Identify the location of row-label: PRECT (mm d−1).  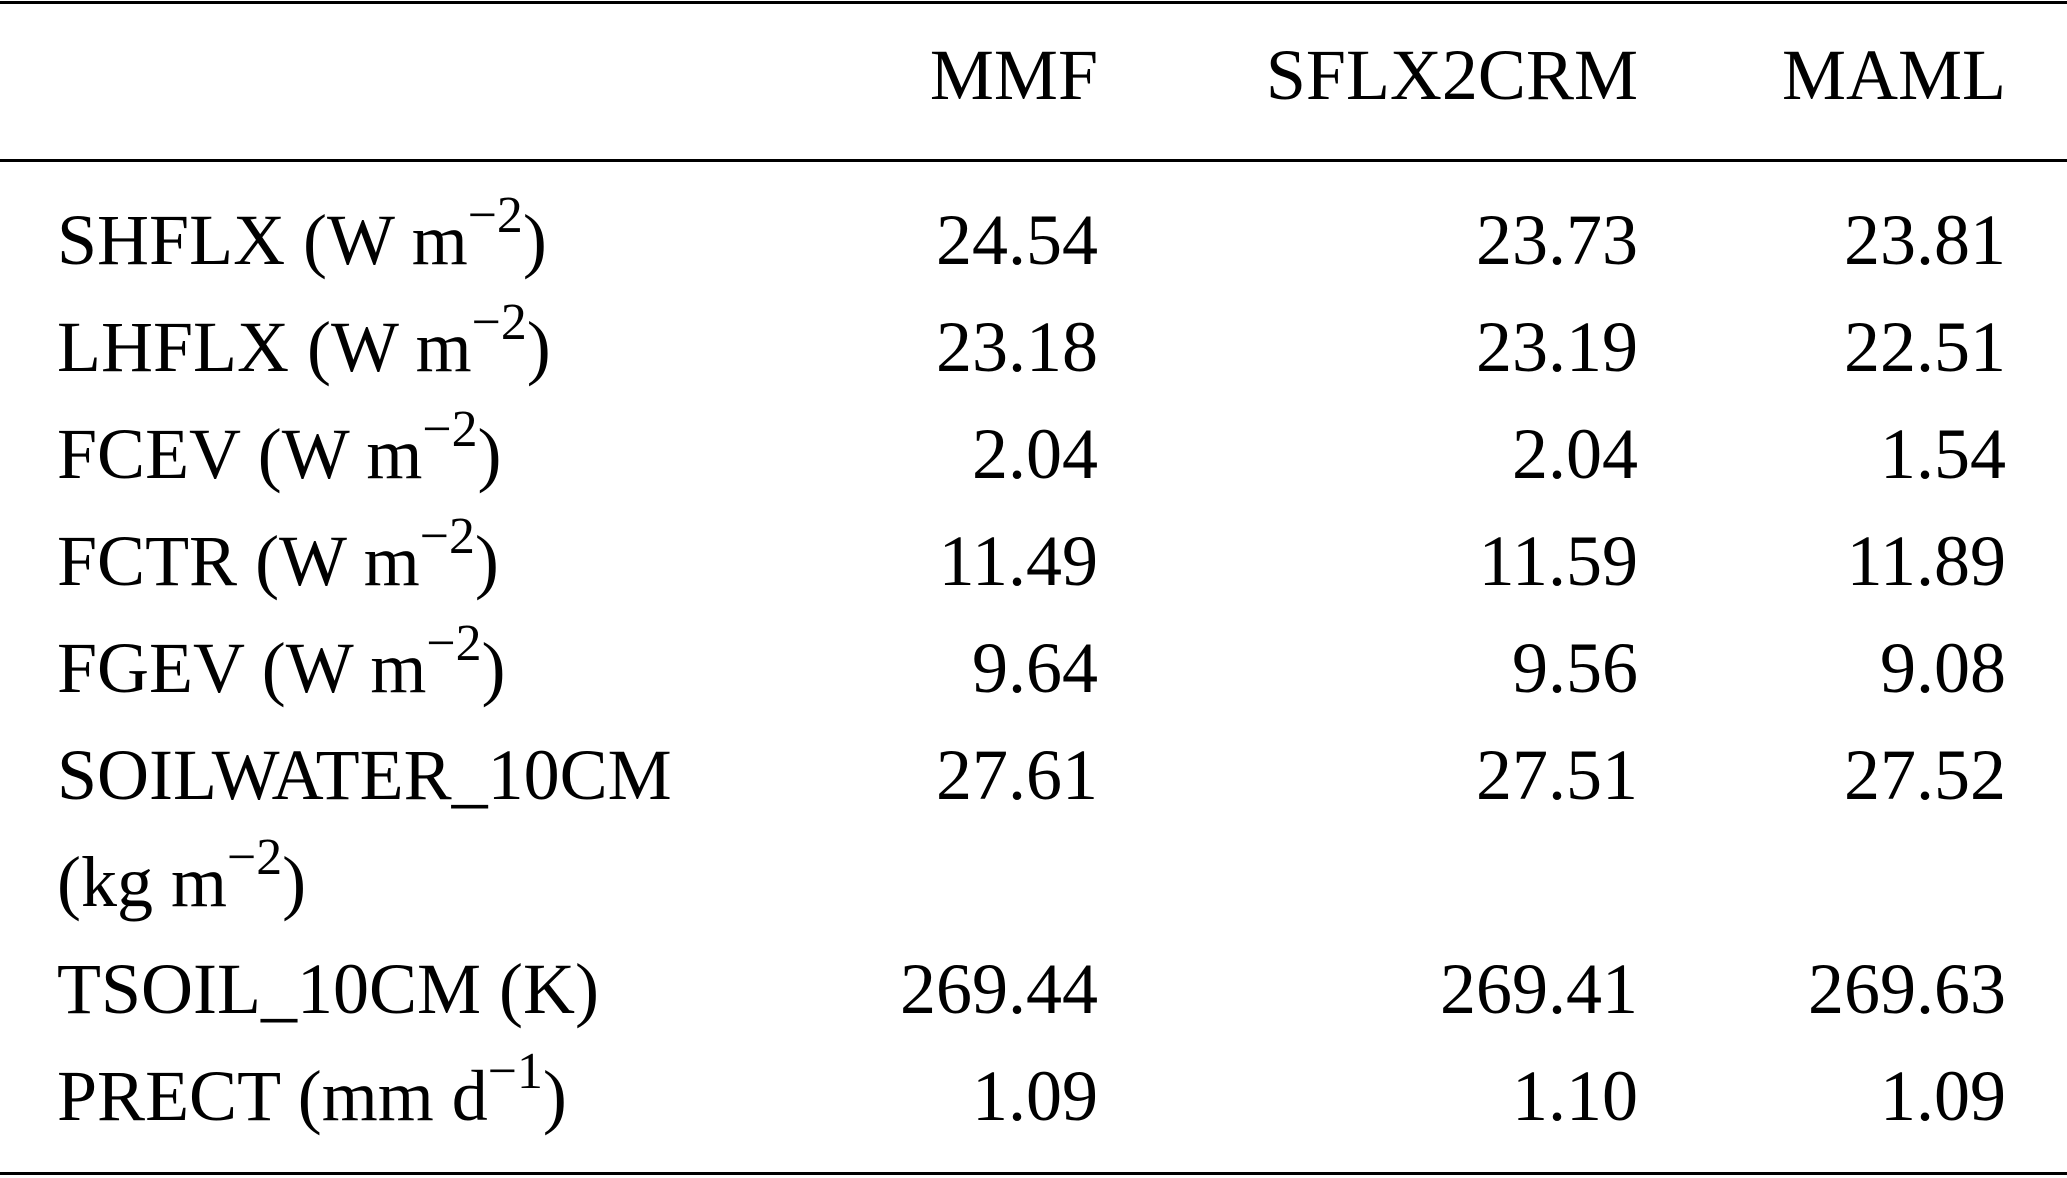
(390, 1096).